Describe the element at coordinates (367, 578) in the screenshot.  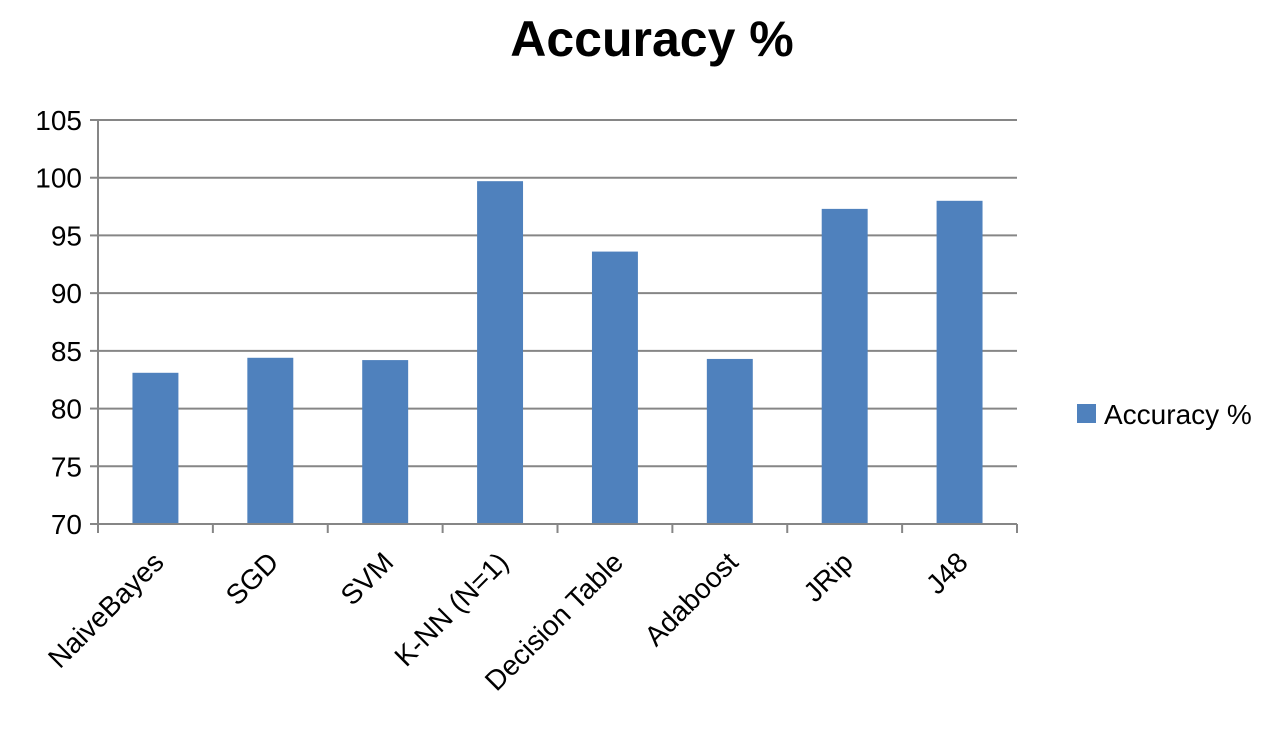
I see `x-category-label: SVM` at that location.